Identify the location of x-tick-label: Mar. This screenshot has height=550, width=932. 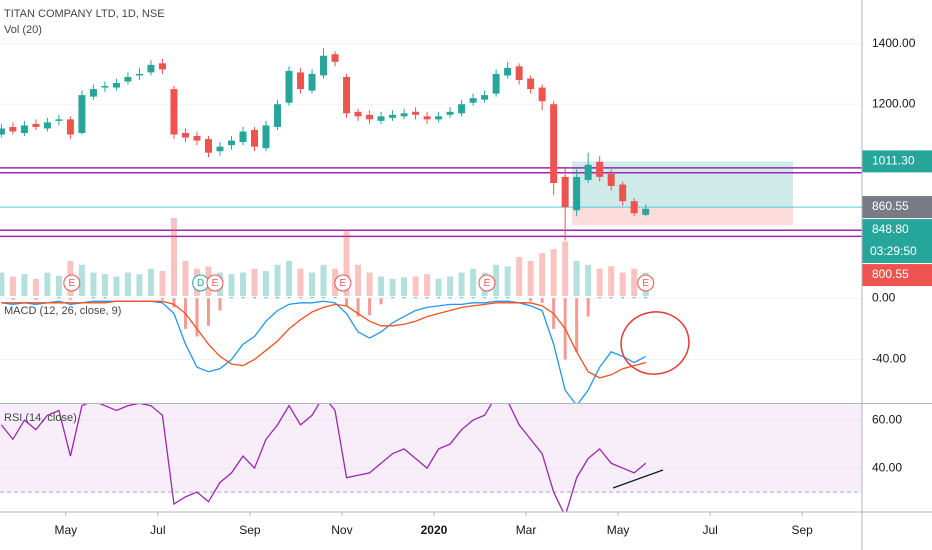
(526, 530).